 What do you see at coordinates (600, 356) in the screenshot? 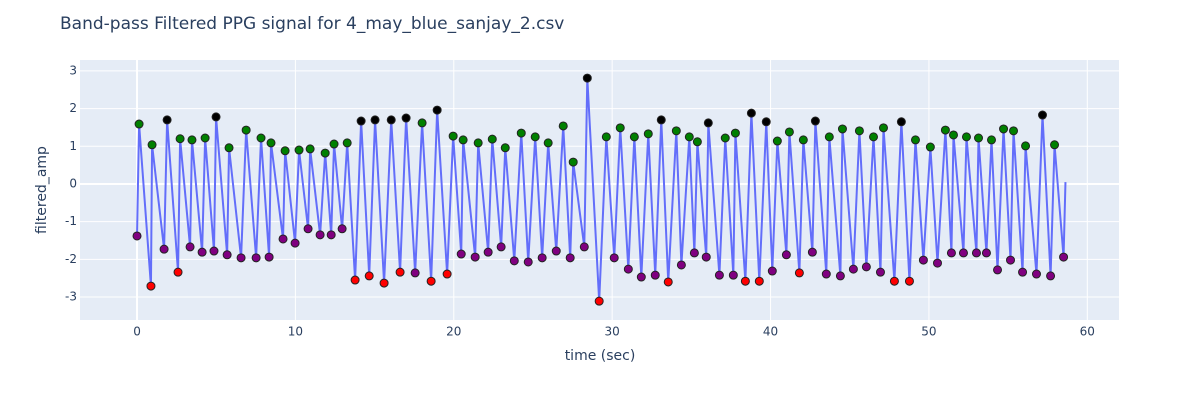
I see `x-axis-title: time (sec)` at bounding box center [600, 356].